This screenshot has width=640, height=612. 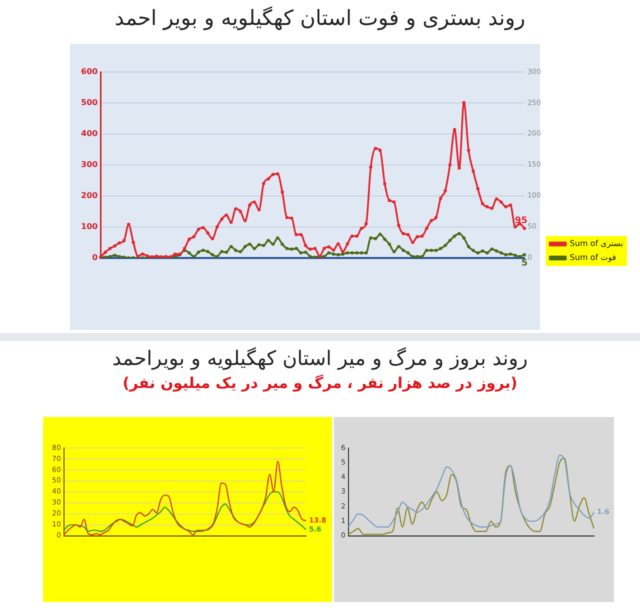 What do you see at coordinates (597, 243) in the screenshot?
I see `legend-label: Sum of بستری` at bounding box center [597, 243].